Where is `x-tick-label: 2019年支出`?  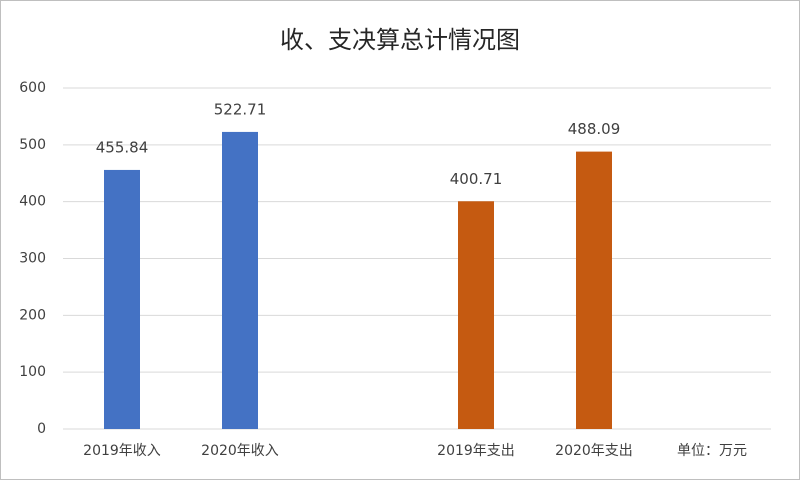 x-tick-label: 2019年支出 is located at coordinates (476, 451).